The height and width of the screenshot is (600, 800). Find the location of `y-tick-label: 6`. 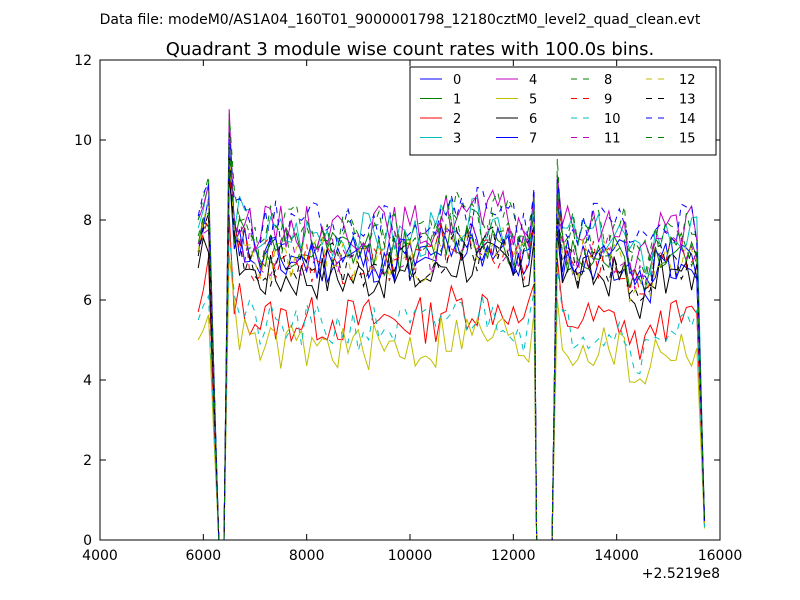

y-tick-label: 6 is located at coordinates (87, 301).